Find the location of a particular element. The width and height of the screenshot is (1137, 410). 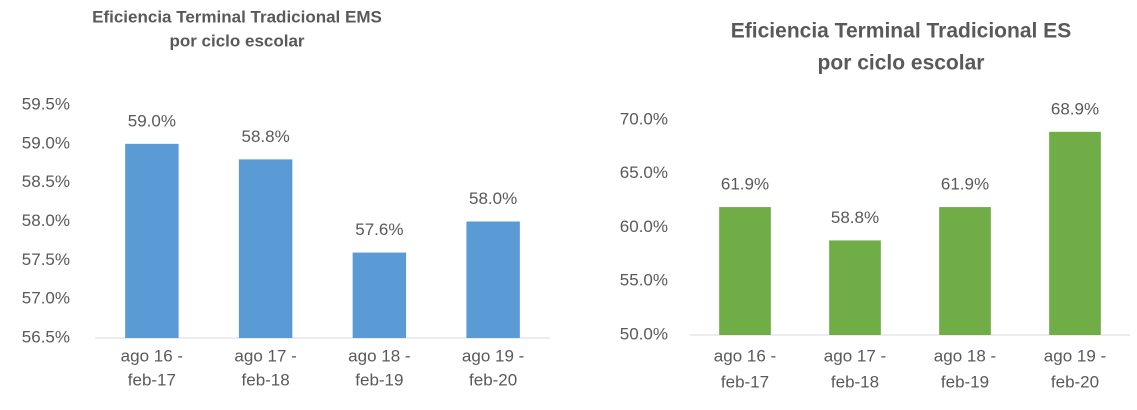

y-tick-label: 60.0% is located at coordinates (644, 226).